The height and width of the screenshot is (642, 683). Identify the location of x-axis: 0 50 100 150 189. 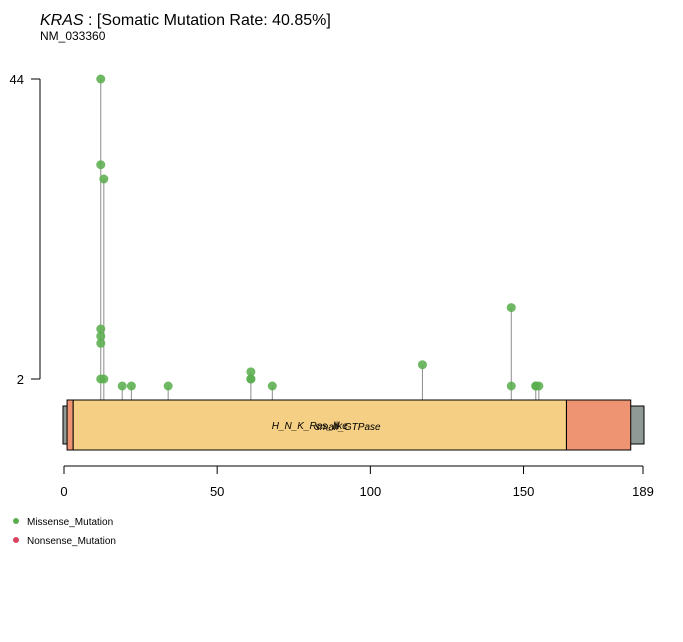
(357, 482).